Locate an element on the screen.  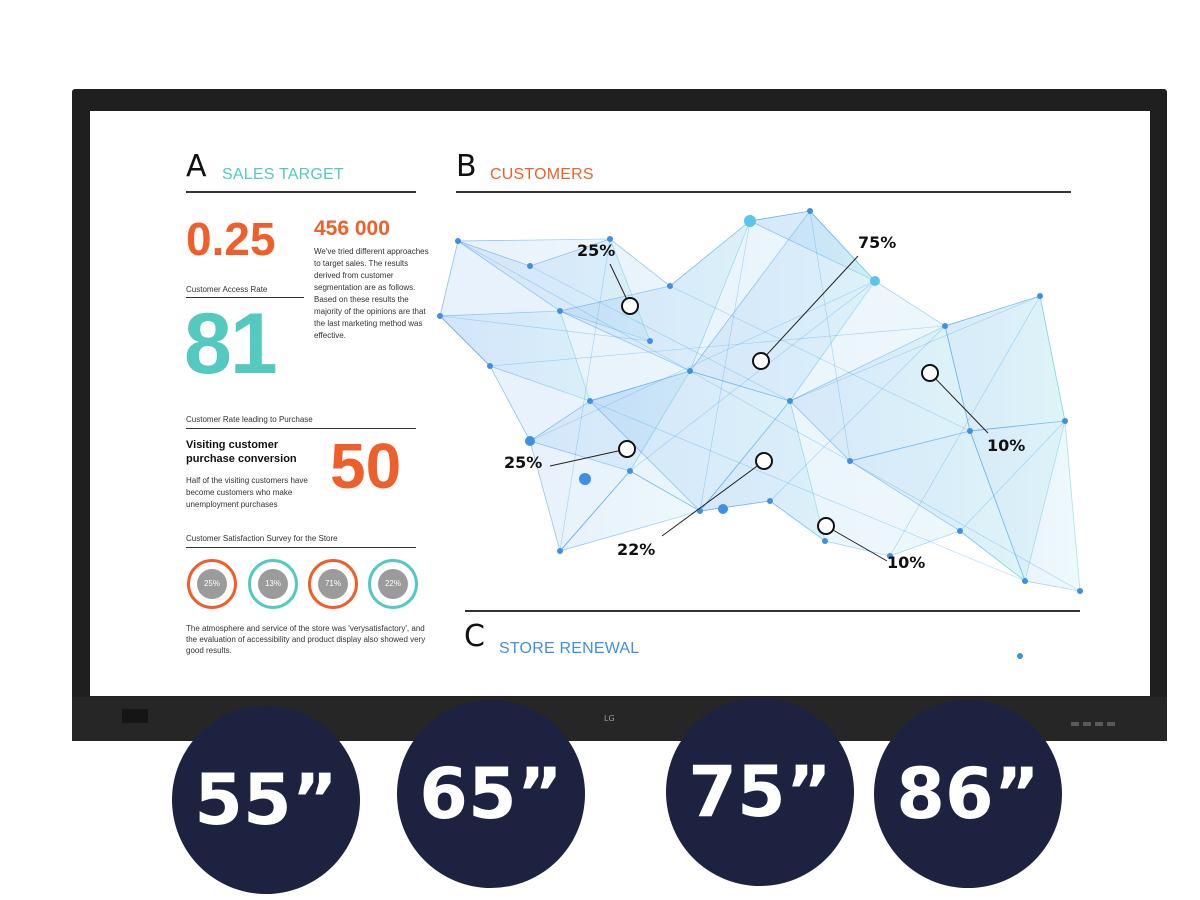
purchase-rate-rule is located at coordinates (301, 428).